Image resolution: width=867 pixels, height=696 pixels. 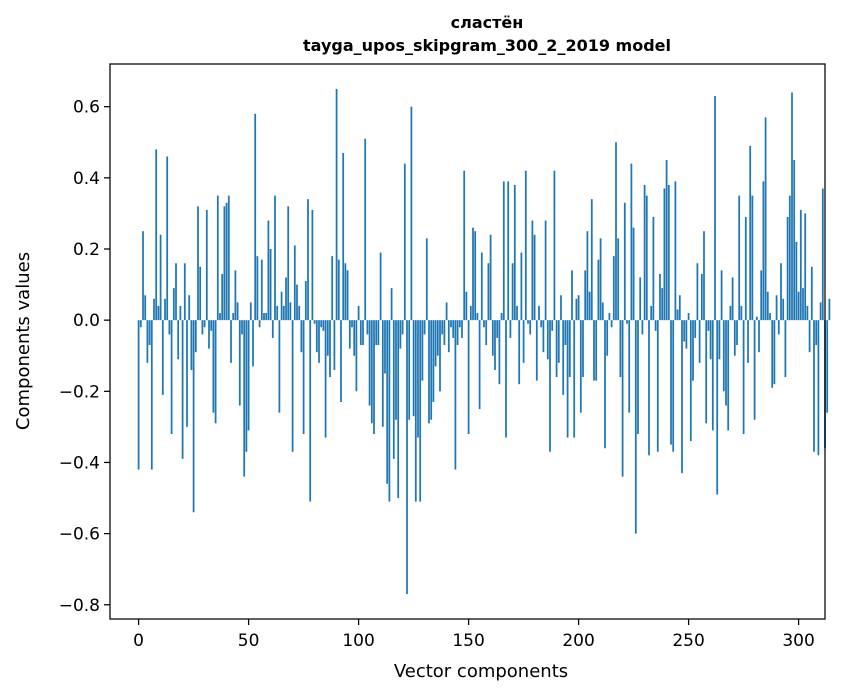 I want to click on x-axis-label: Vector components, so click(x=481, y=671).